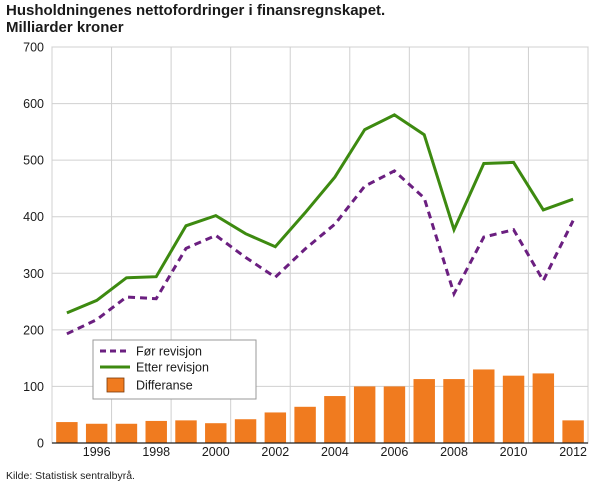  I want to click on y-tick-label: 400, so click(33, 217).